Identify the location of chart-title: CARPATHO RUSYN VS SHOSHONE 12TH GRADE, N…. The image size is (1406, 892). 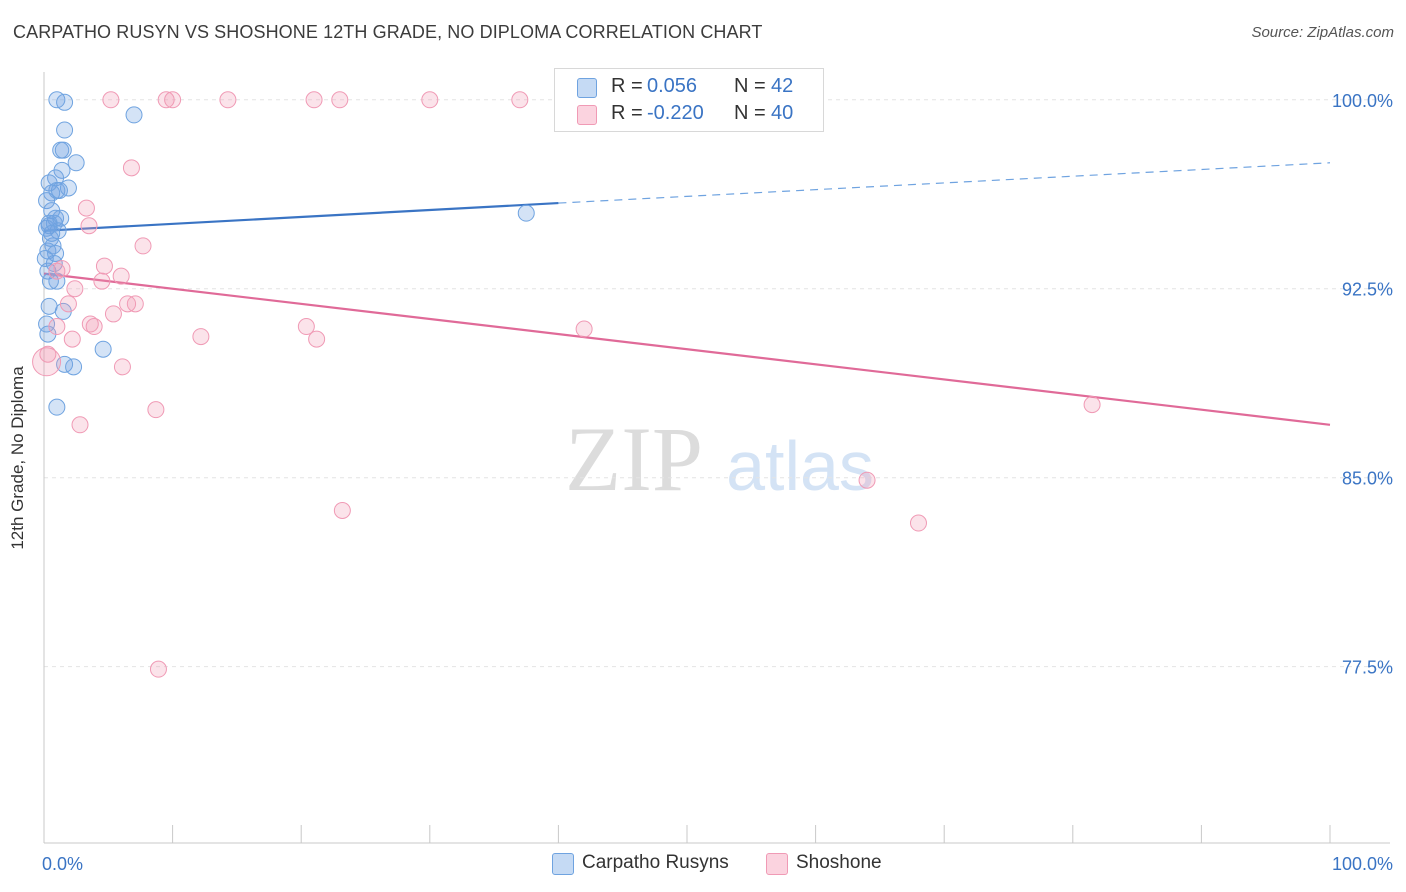
(388, 32).